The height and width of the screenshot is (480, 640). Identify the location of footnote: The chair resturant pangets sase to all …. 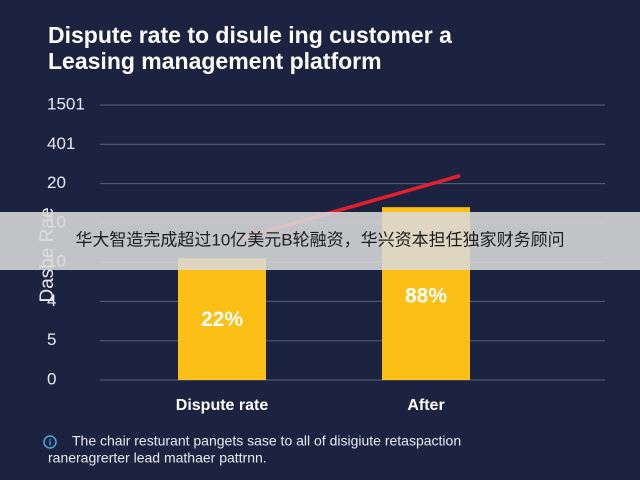
(266, 441).